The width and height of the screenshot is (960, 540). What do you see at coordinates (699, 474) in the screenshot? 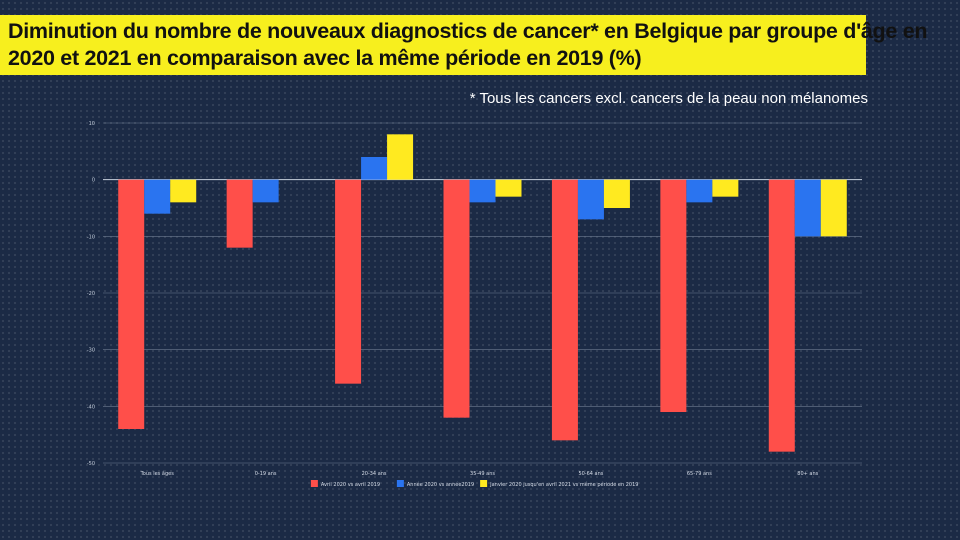
I see `x-tick-label: 65-79 ans` at bounding box center [699, 474].